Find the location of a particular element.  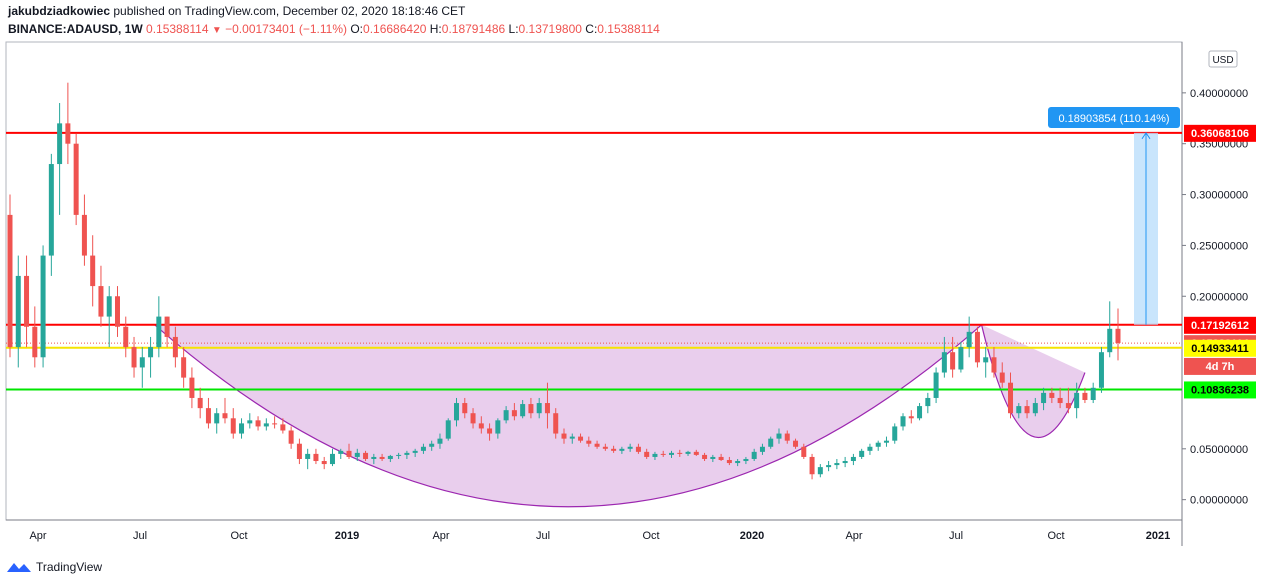

low-label: L: is located at coordinates (513, 29).